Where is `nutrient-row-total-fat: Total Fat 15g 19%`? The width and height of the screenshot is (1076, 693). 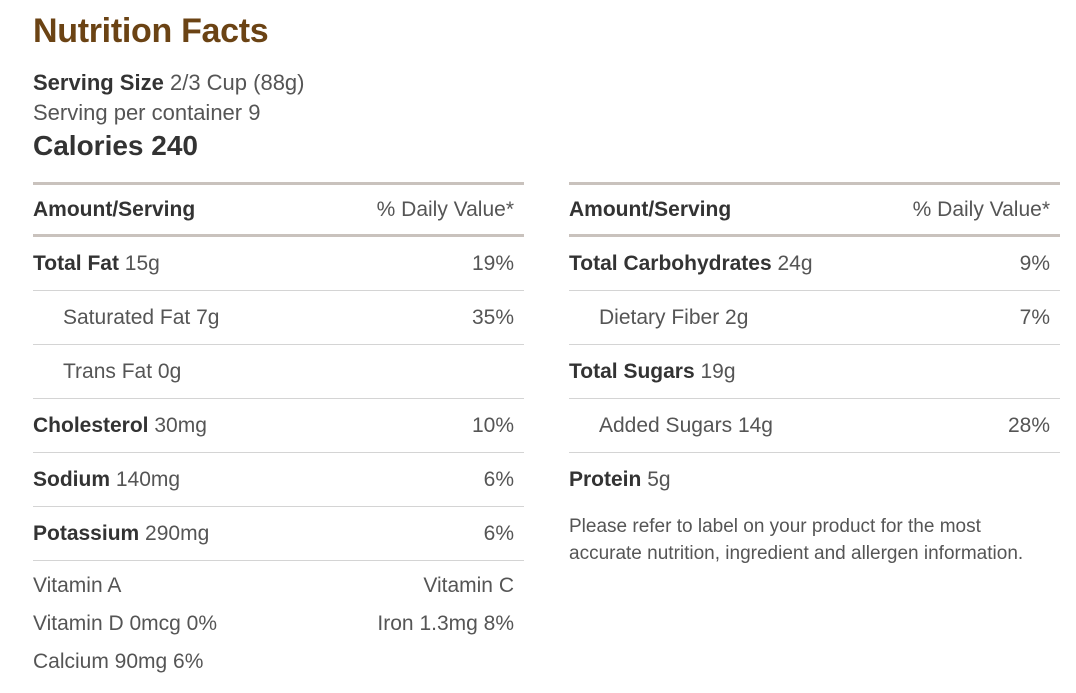
nutrient-row-total-fat: Total Fat 15g 19% is located at coordinates (278, 264).